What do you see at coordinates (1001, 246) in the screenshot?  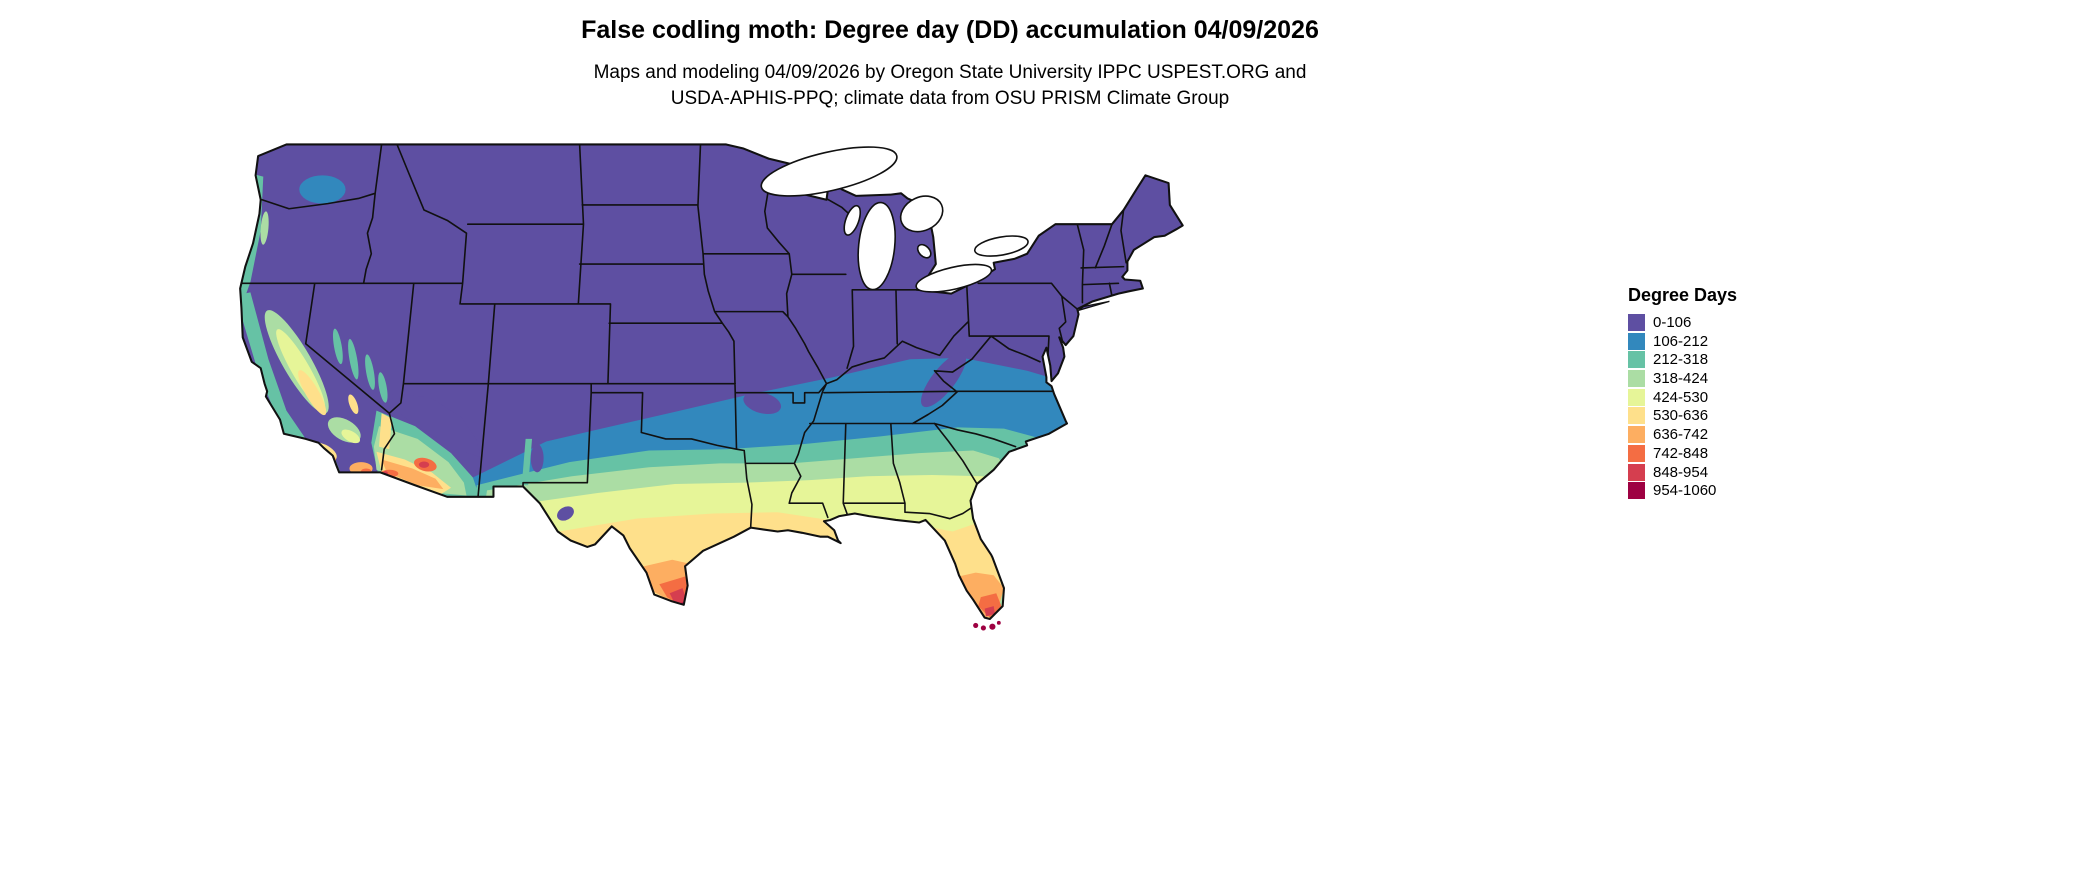 I see `lake-ontario` at bounding box center [1001, 246].